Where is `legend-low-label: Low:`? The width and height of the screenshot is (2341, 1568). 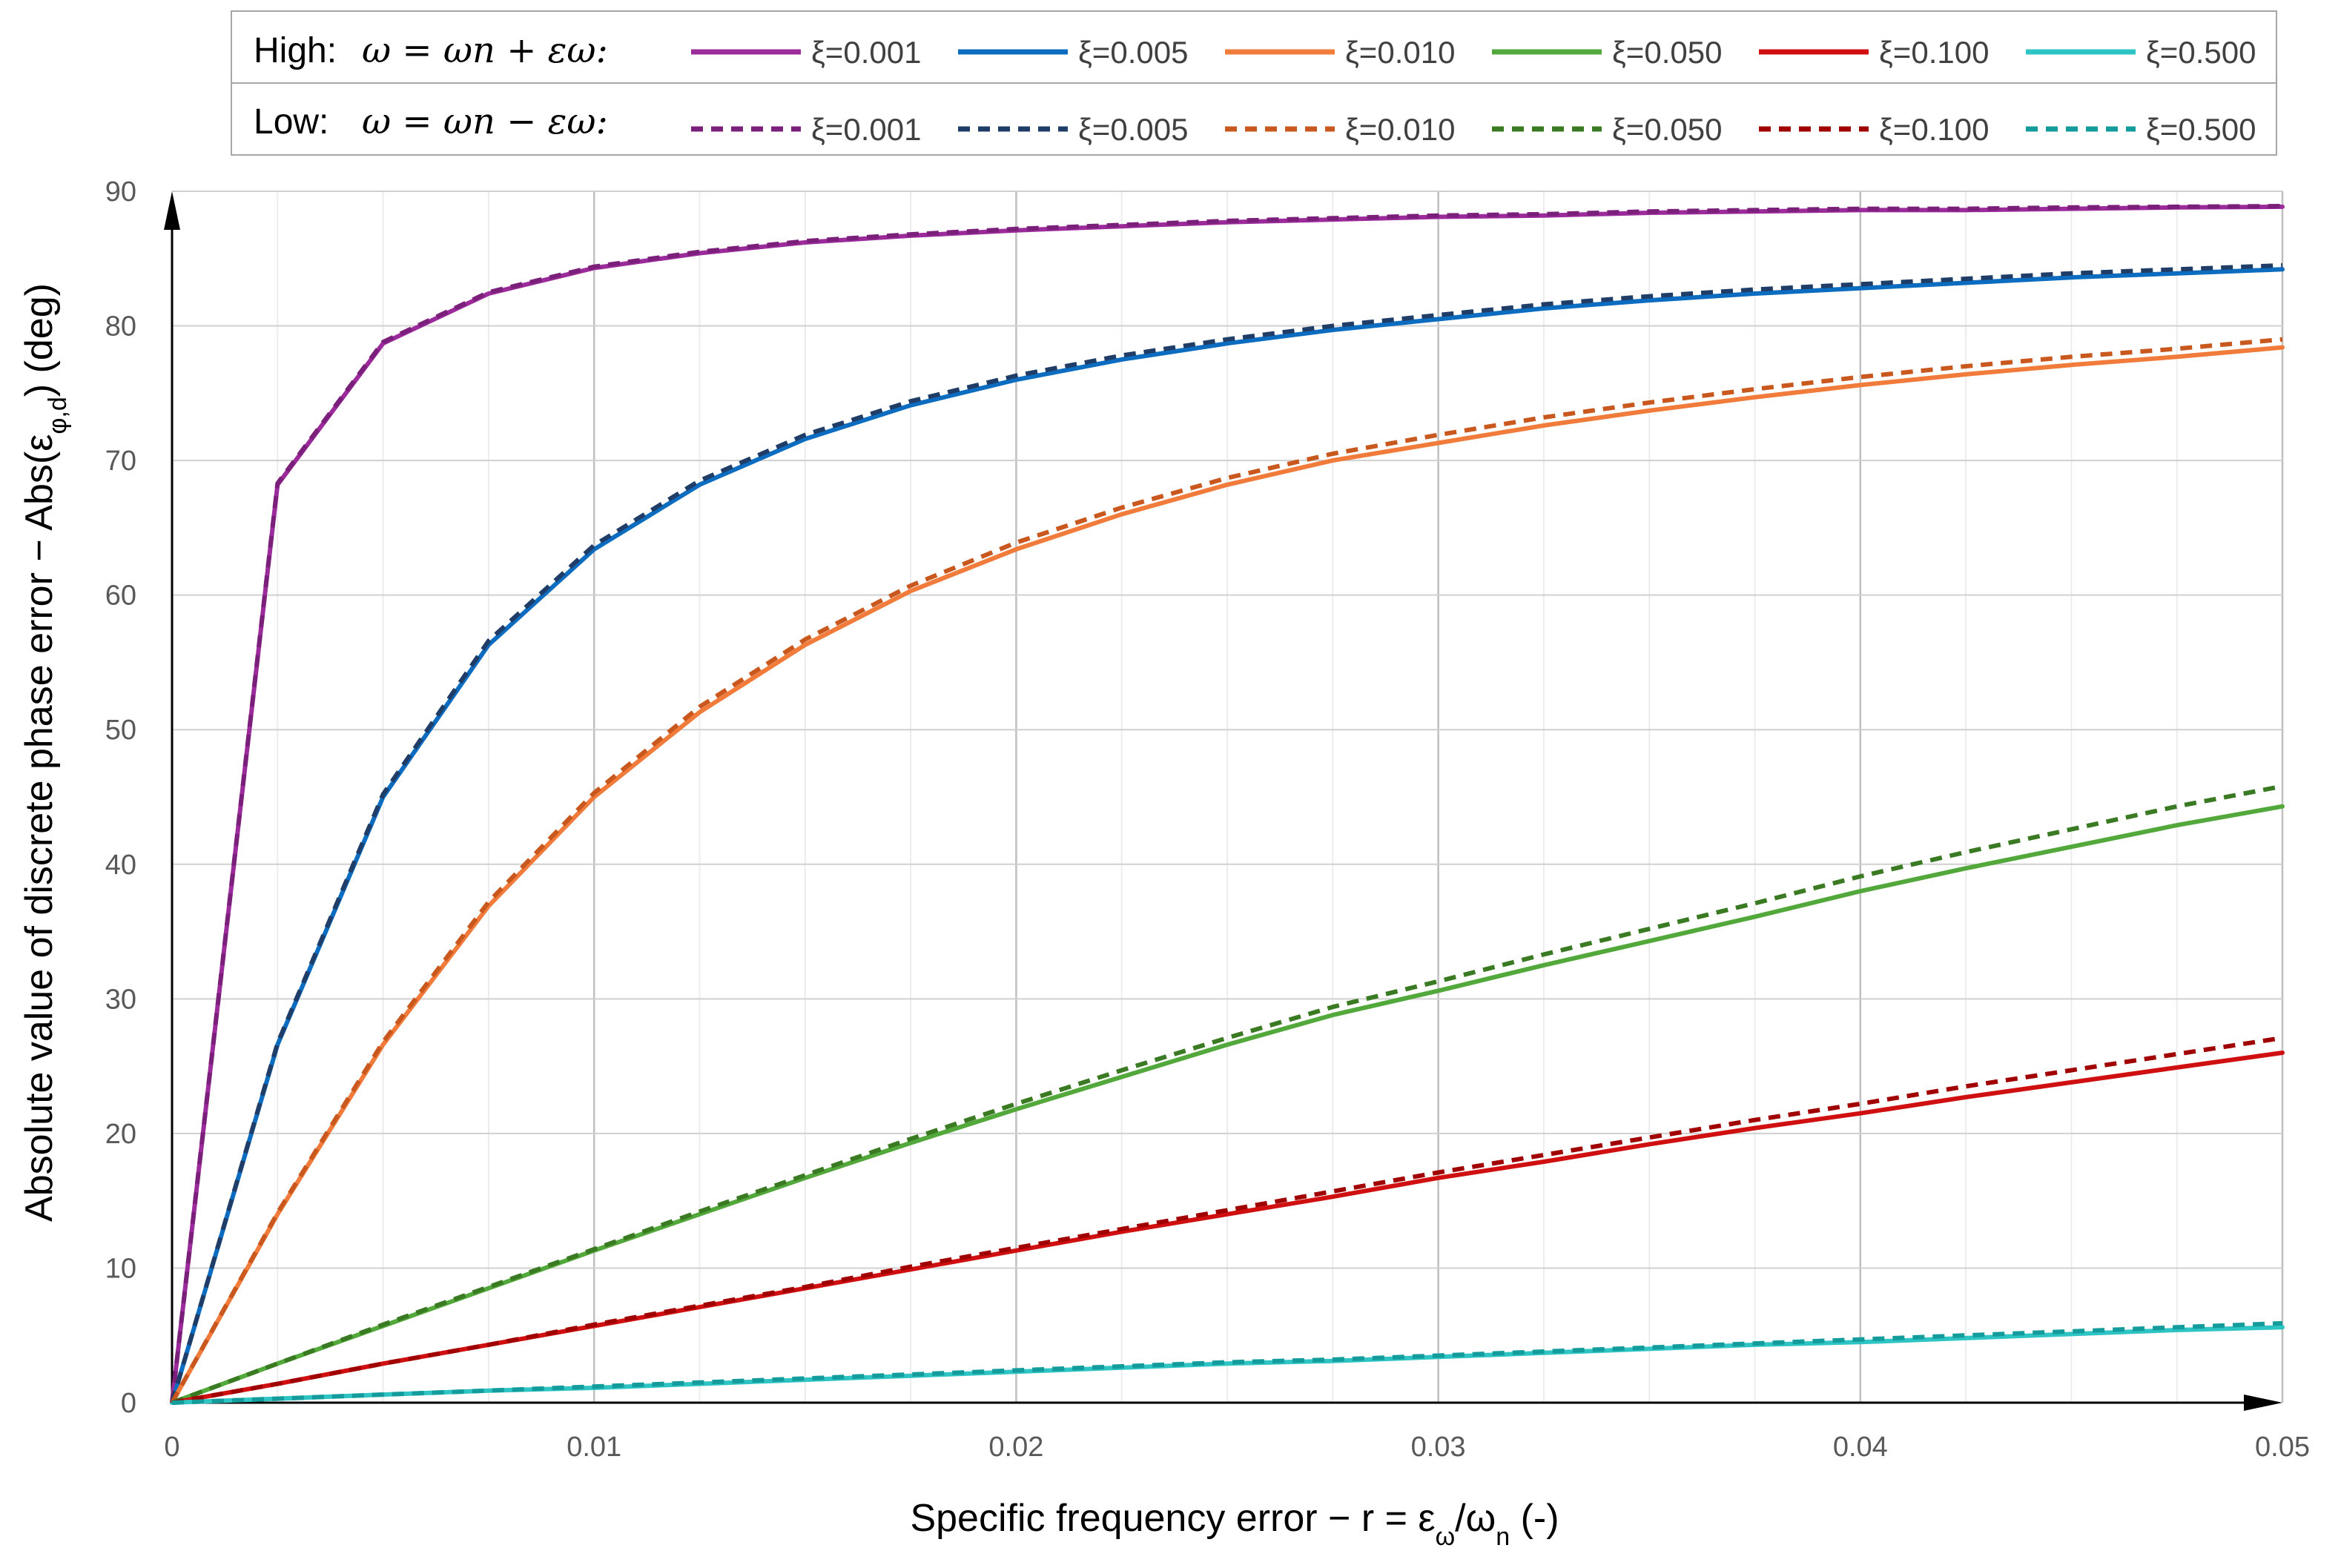
legend-low-label: Low: is located at coordinates (291, 122).